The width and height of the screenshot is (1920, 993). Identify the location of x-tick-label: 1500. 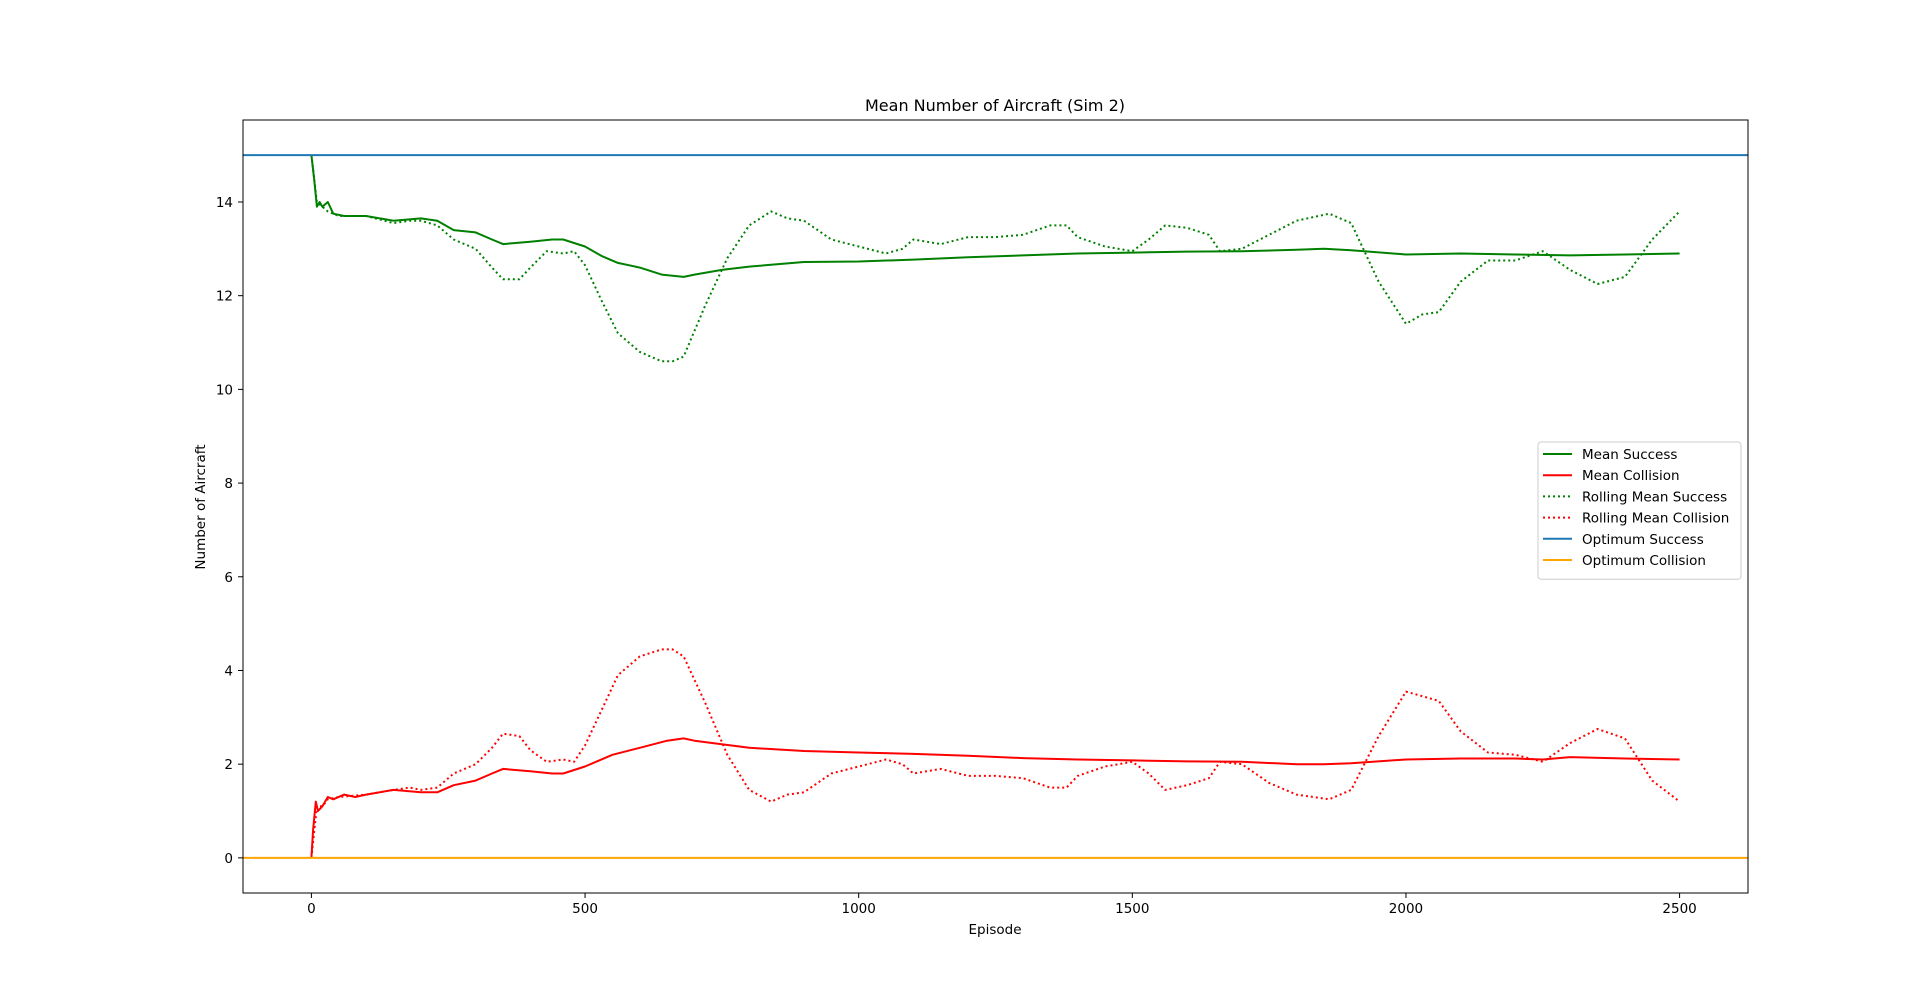
(1132, 909).